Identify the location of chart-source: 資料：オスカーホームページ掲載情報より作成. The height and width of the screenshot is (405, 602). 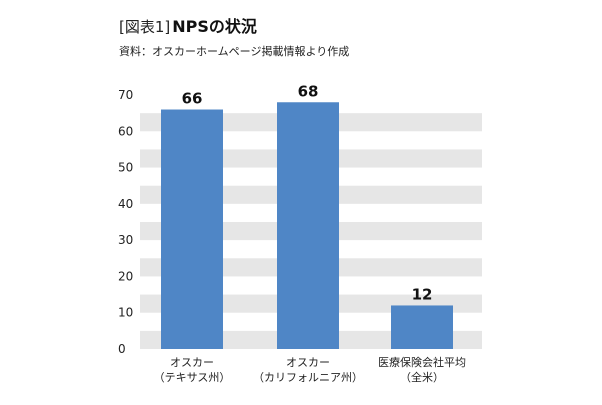
(234, 51).